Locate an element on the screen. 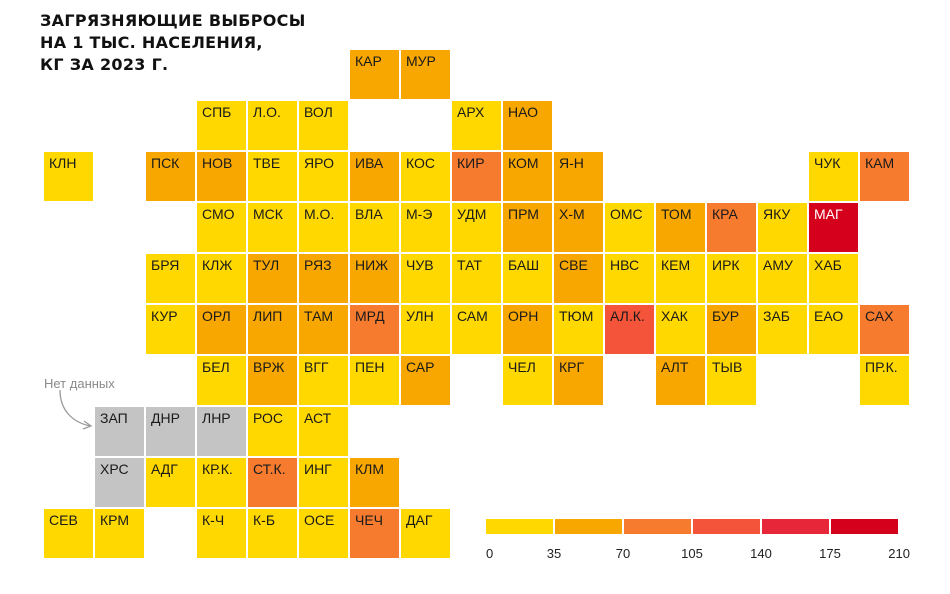 The width and height of the screenshot is (950, 594). map-title-line-3: КГ ЗА 2023 Г. is located at coordinates (104, 64).